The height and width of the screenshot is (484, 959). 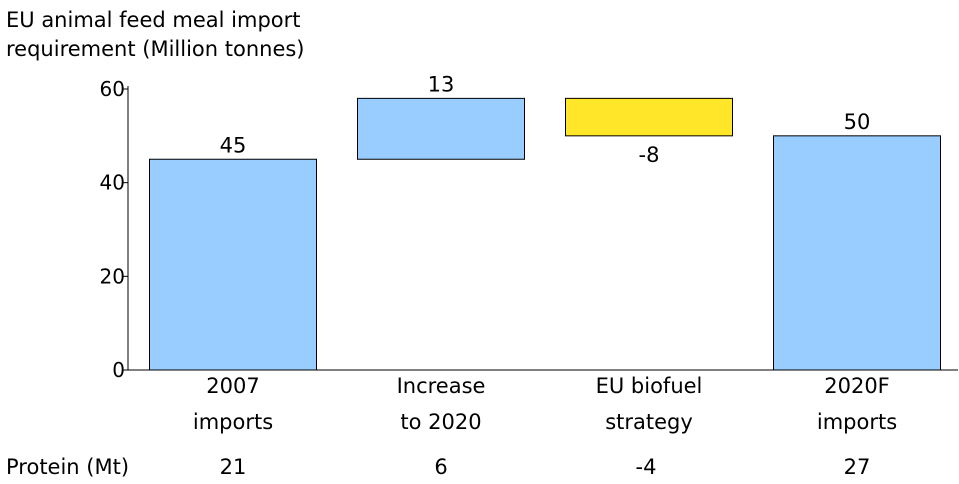 What do you see at coordinates (112, 183) in the screenshot?
I see `y-tick-label: 40` at bounding box center [112, 183].